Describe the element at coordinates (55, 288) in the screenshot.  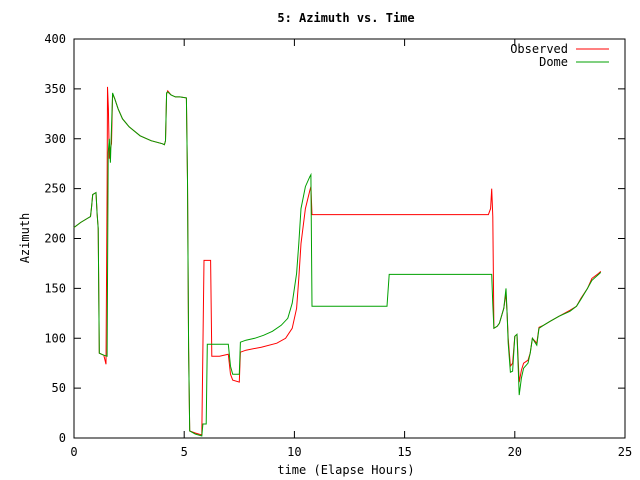
I see `y-tick-label: 150` at that location.